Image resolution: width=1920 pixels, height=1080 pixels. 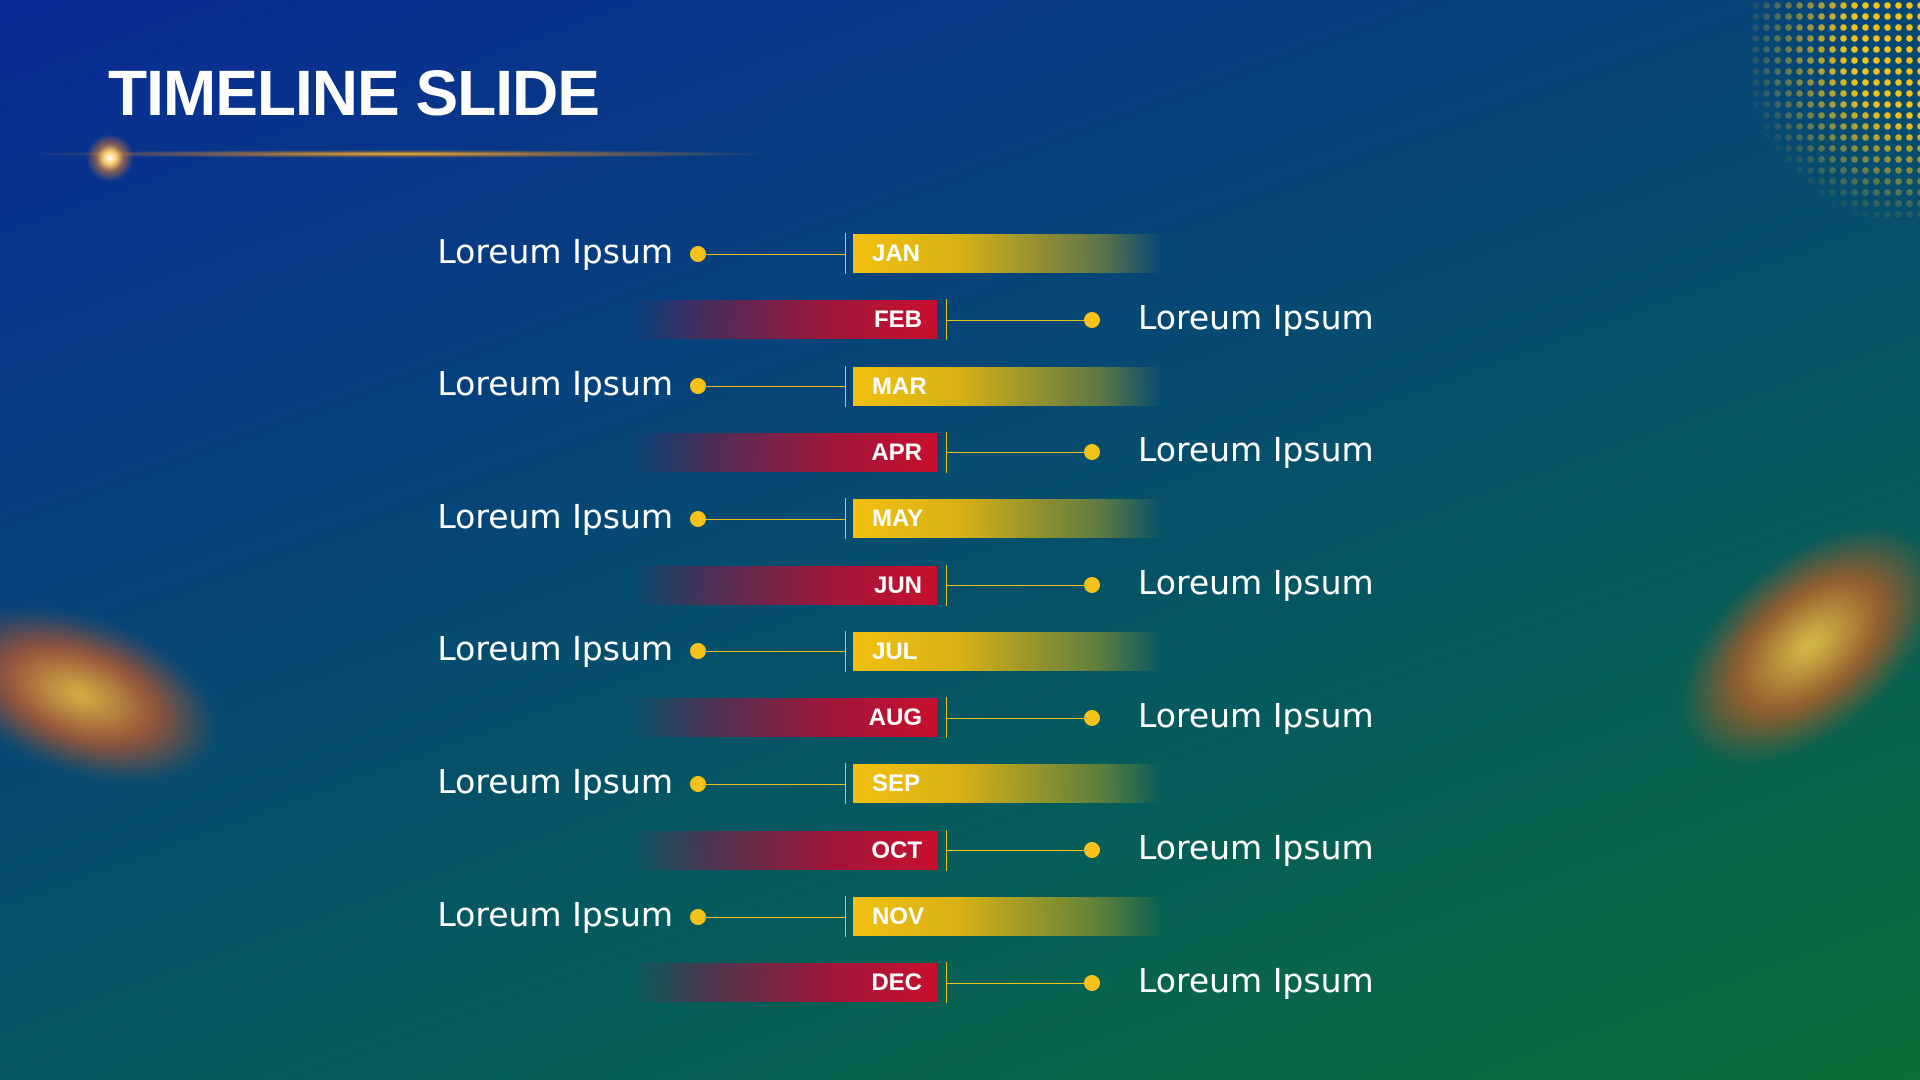 What do you see at coordinates (896, 850) in the screenshot?
I see `month-label: OCT` at bounding box center [896, 850].